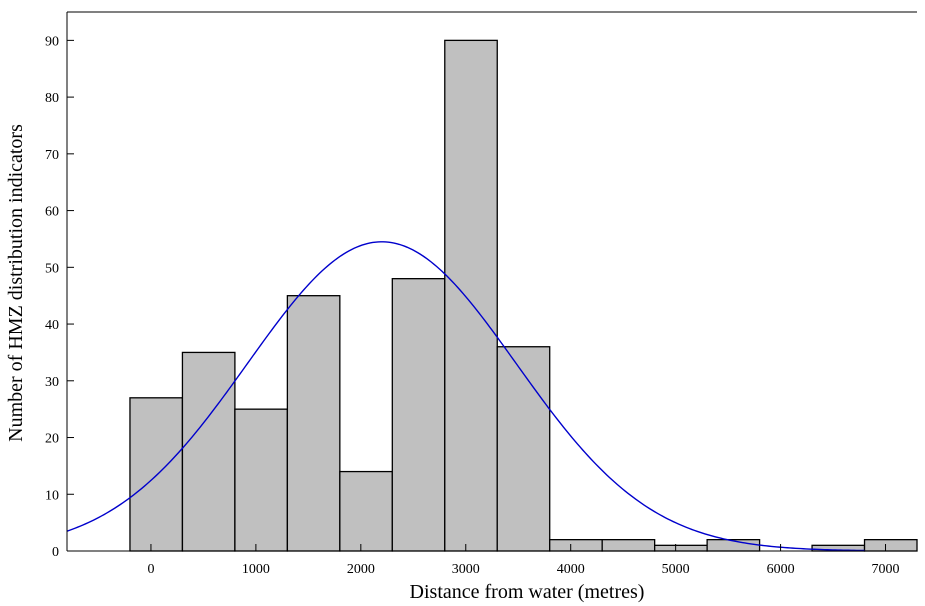  I want to click on x-tick-label: 2000, so click(361, 569).